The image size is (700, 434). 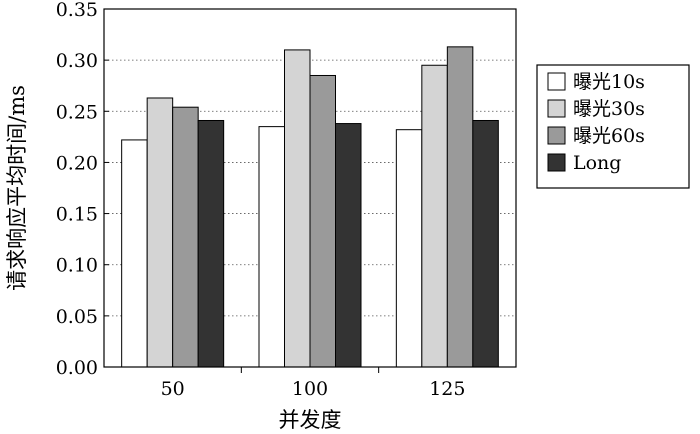 What do you see at coordinates (77, 163) in the screenshot?
I see `y-tick-label: 0.20` at bounding box center [77, 163].